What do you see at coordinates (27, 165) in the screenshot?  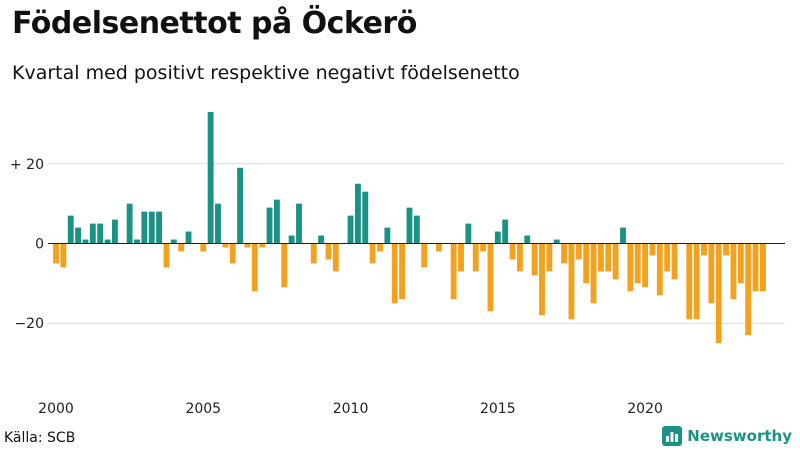 I see `y-tick-label: + 20` at bounding box center [27, 165].